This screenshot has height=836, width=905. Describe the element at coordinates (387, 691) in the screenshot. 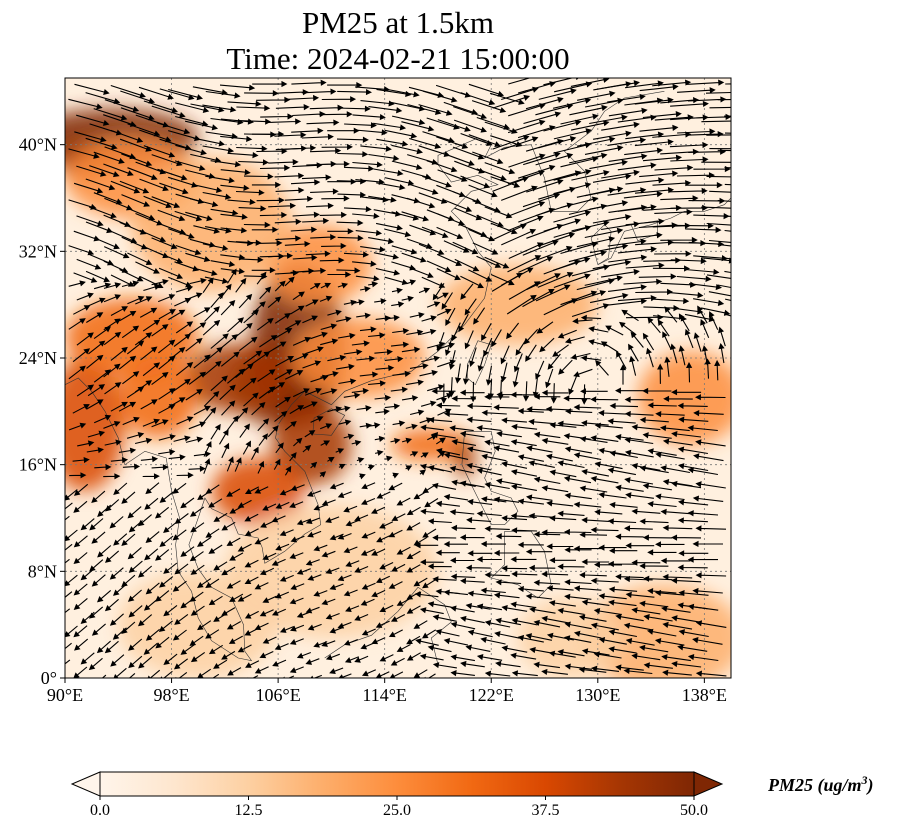

I see `lon-axis: 90°E 98°E 106°E 114°E 122°E 130°E 138°E` at that location.